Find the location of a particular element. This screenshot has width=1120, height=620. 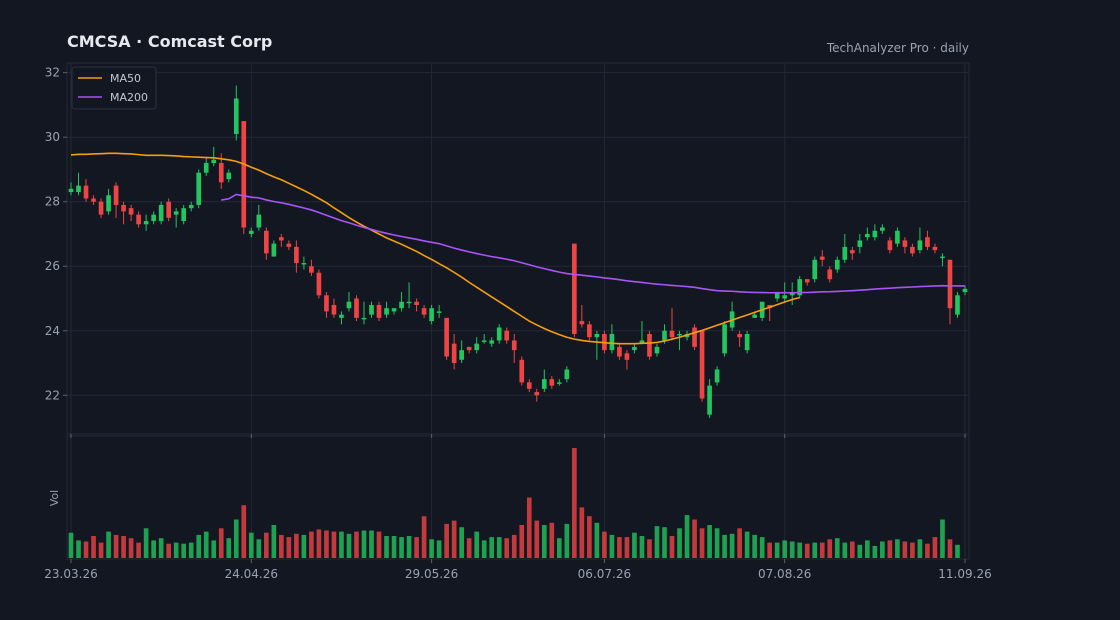

legend-ma200-label: MA200 is located at coordinates (129, 97).